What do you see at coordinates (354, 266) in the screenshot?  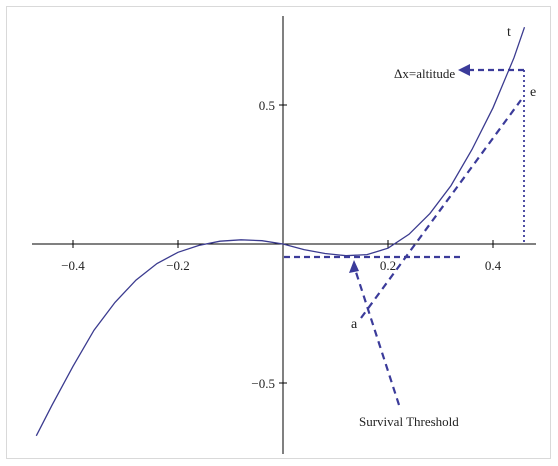 I see `threshold-arrowhead` at bounding box center [354, 266].